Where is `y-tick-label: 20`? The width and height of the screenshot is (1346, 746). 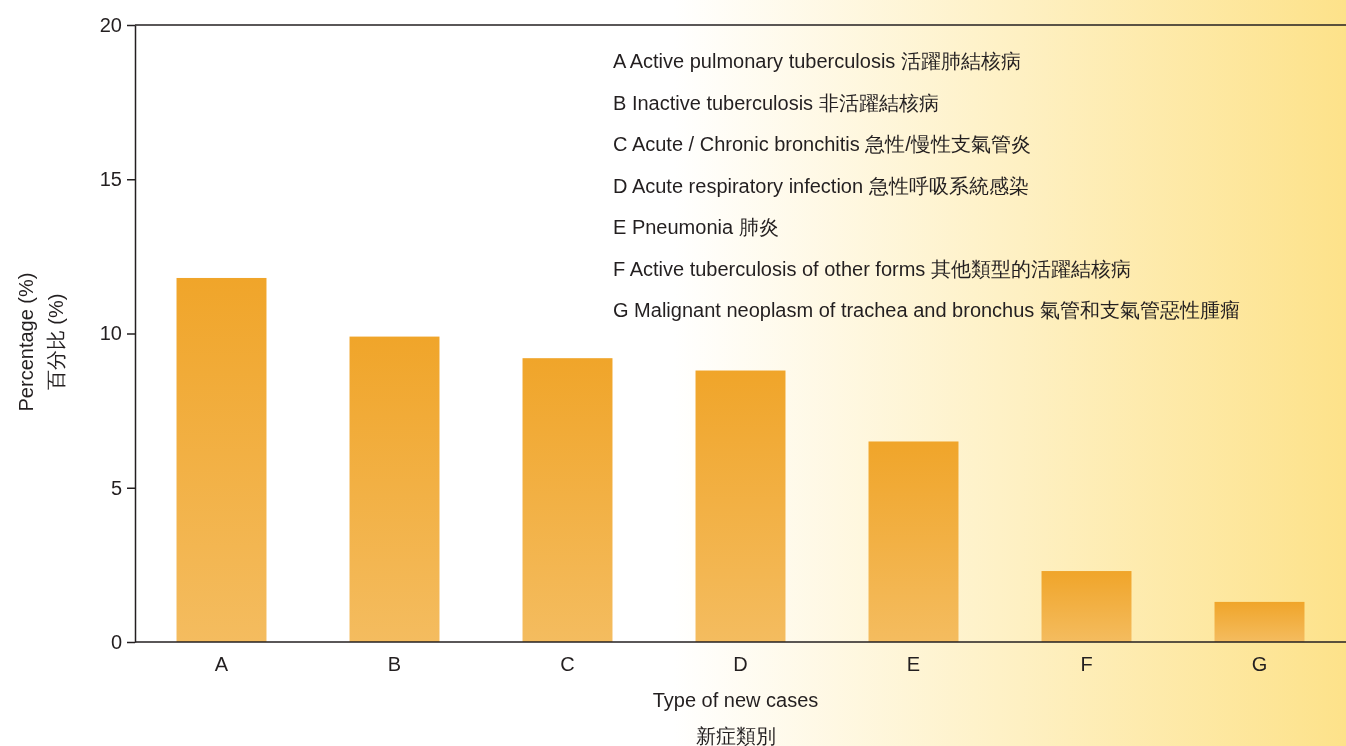 y-tick-label: 20 is located at coordinates (110, 24).